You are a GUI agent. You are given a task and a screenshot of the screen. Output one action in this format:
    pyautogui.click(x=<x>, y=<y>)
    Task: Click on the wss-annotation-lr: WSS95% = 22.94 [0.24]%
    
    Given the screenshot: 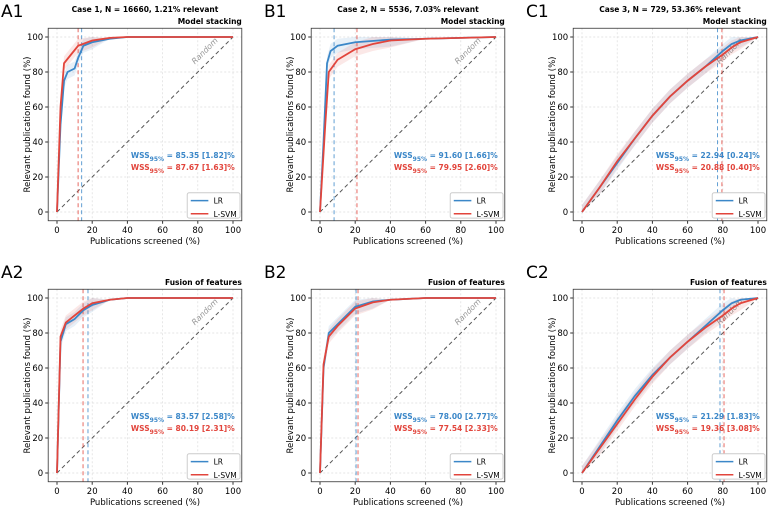 What is the action you would take?
    pyautogui.click(x=708, y=157)
    